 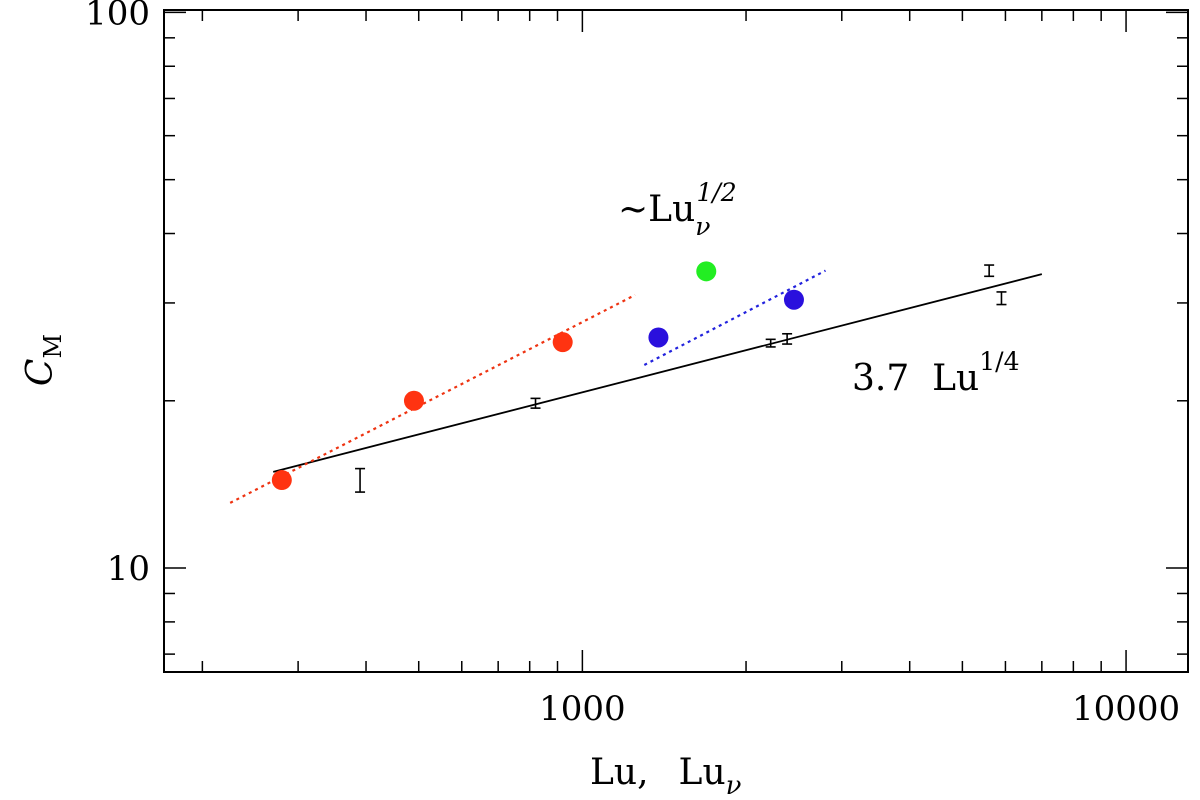 What do you see at coordinates (677, 209) in the screenshot?
I see `annotation-sqrt: ~Luν1/2` at bounding box center [677, 209].